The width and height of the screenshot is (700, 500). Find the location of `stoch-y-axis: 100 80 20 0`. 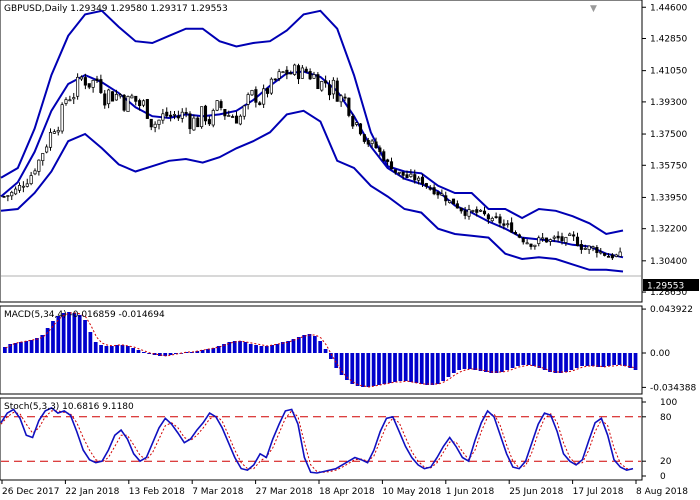

stoch-y-axis: 100 80 20 0 is located at coordinates (659, 440).